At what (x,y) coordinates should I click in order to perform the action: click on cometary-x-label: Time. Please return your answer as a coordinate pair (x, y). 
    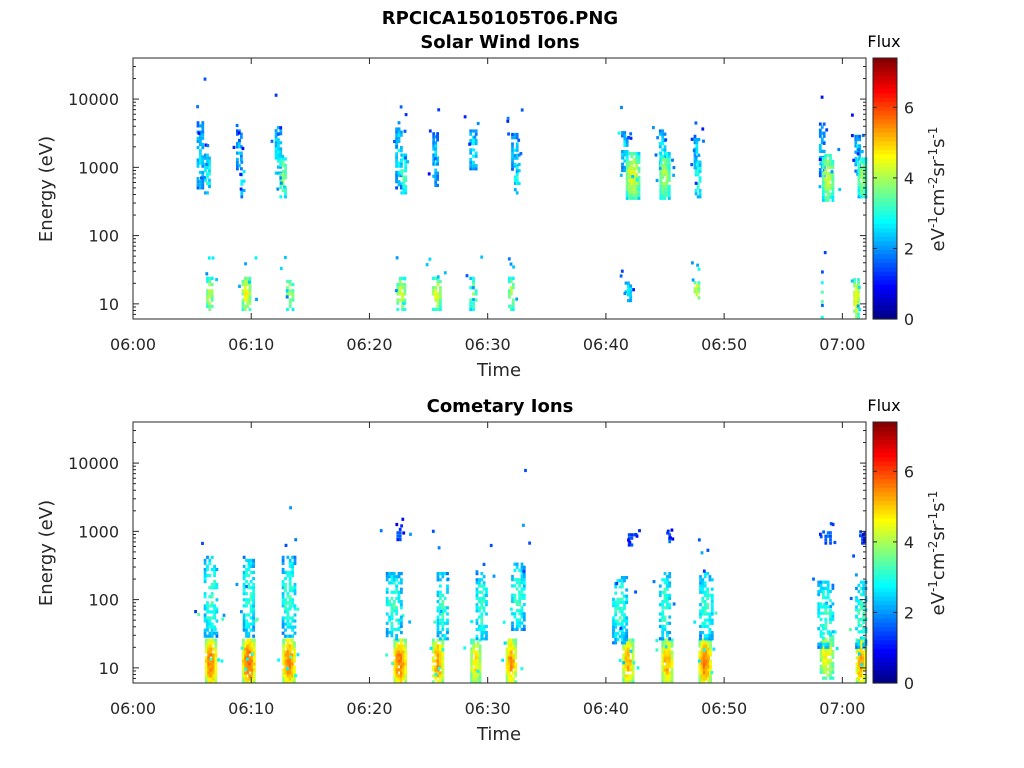
    Looking at the image, I should click on (498, 734).